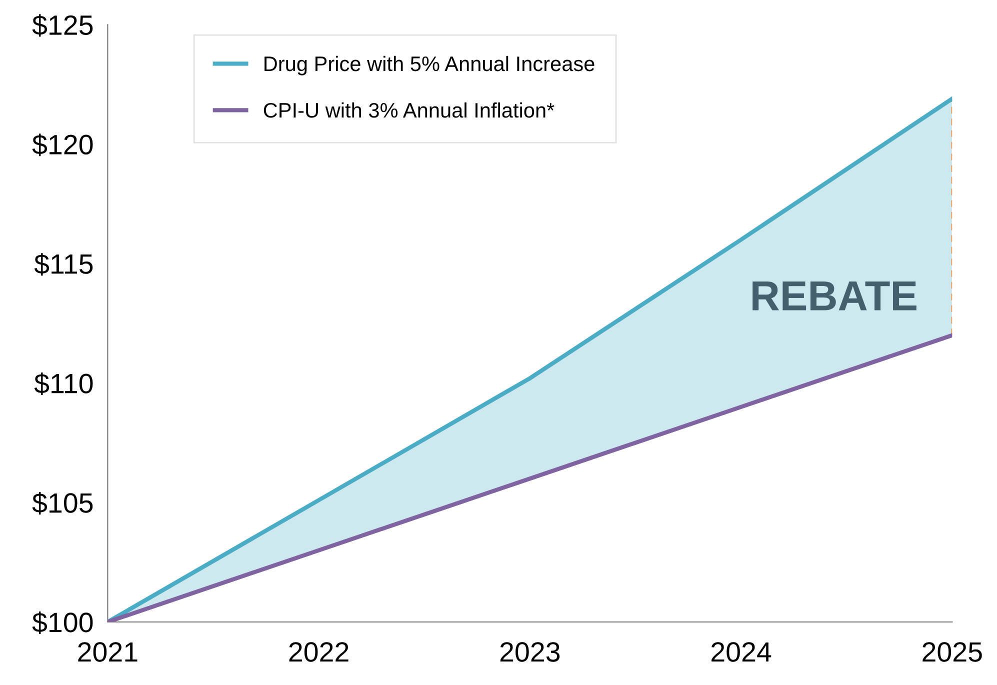 The width and height of the screenshot is (997, 685). I want to click on annotation: REBATE, so click(834, 296).